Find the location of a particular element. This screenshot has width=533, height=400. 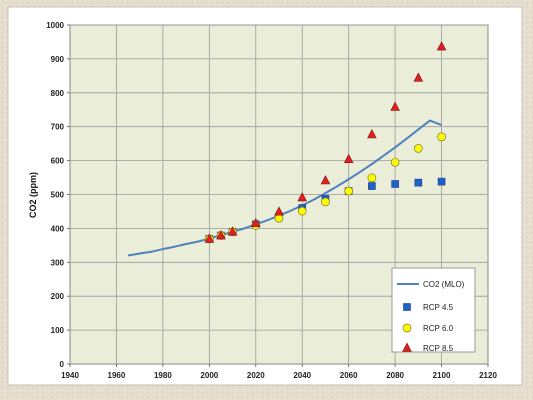

y-tick-label: 200 is located at coordinates (58, 296).